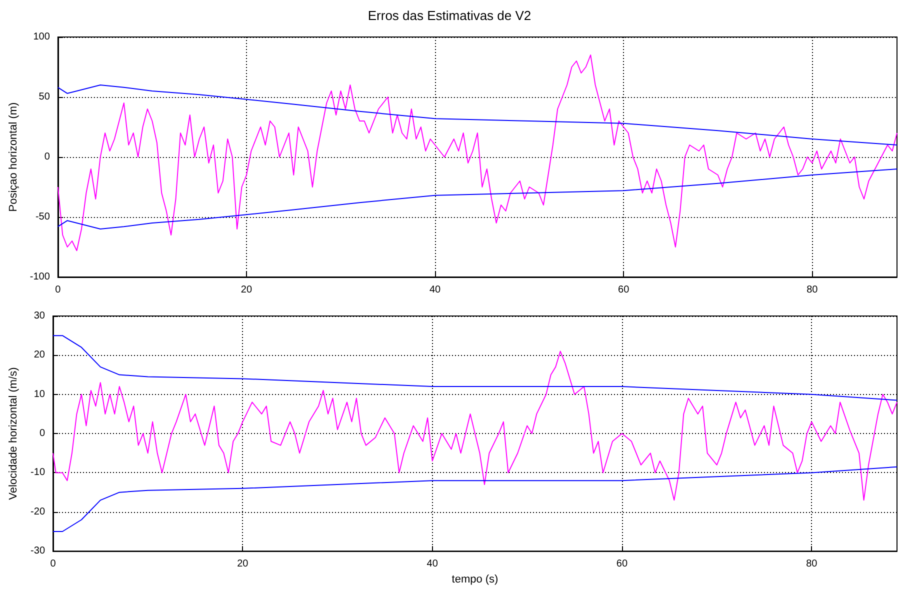 This screenshot has width=899, height=590. Describe the element at coordinates (40, 355) in the screenshot. I see `y-tick-label: 20` at that location.